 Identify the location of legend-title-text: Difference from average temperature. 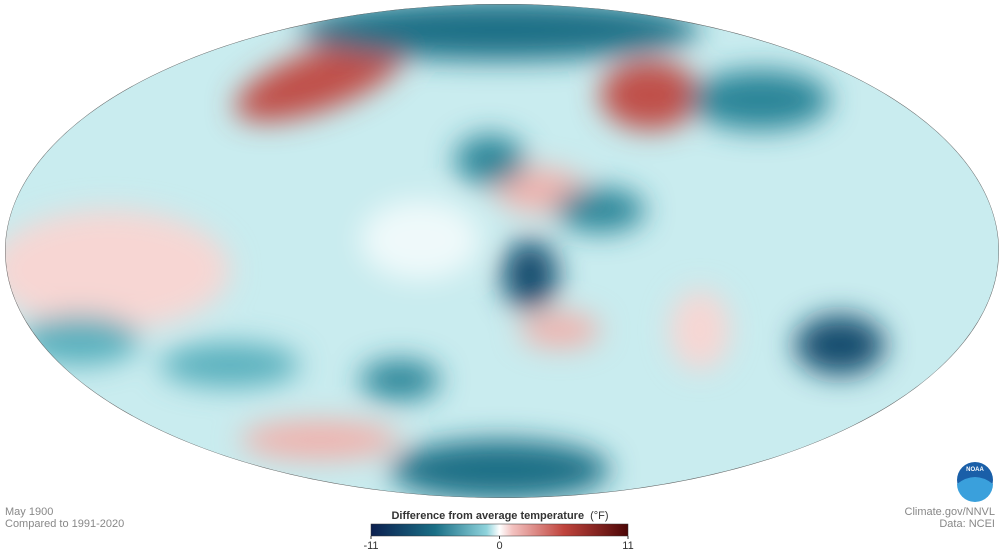
(487, 516).